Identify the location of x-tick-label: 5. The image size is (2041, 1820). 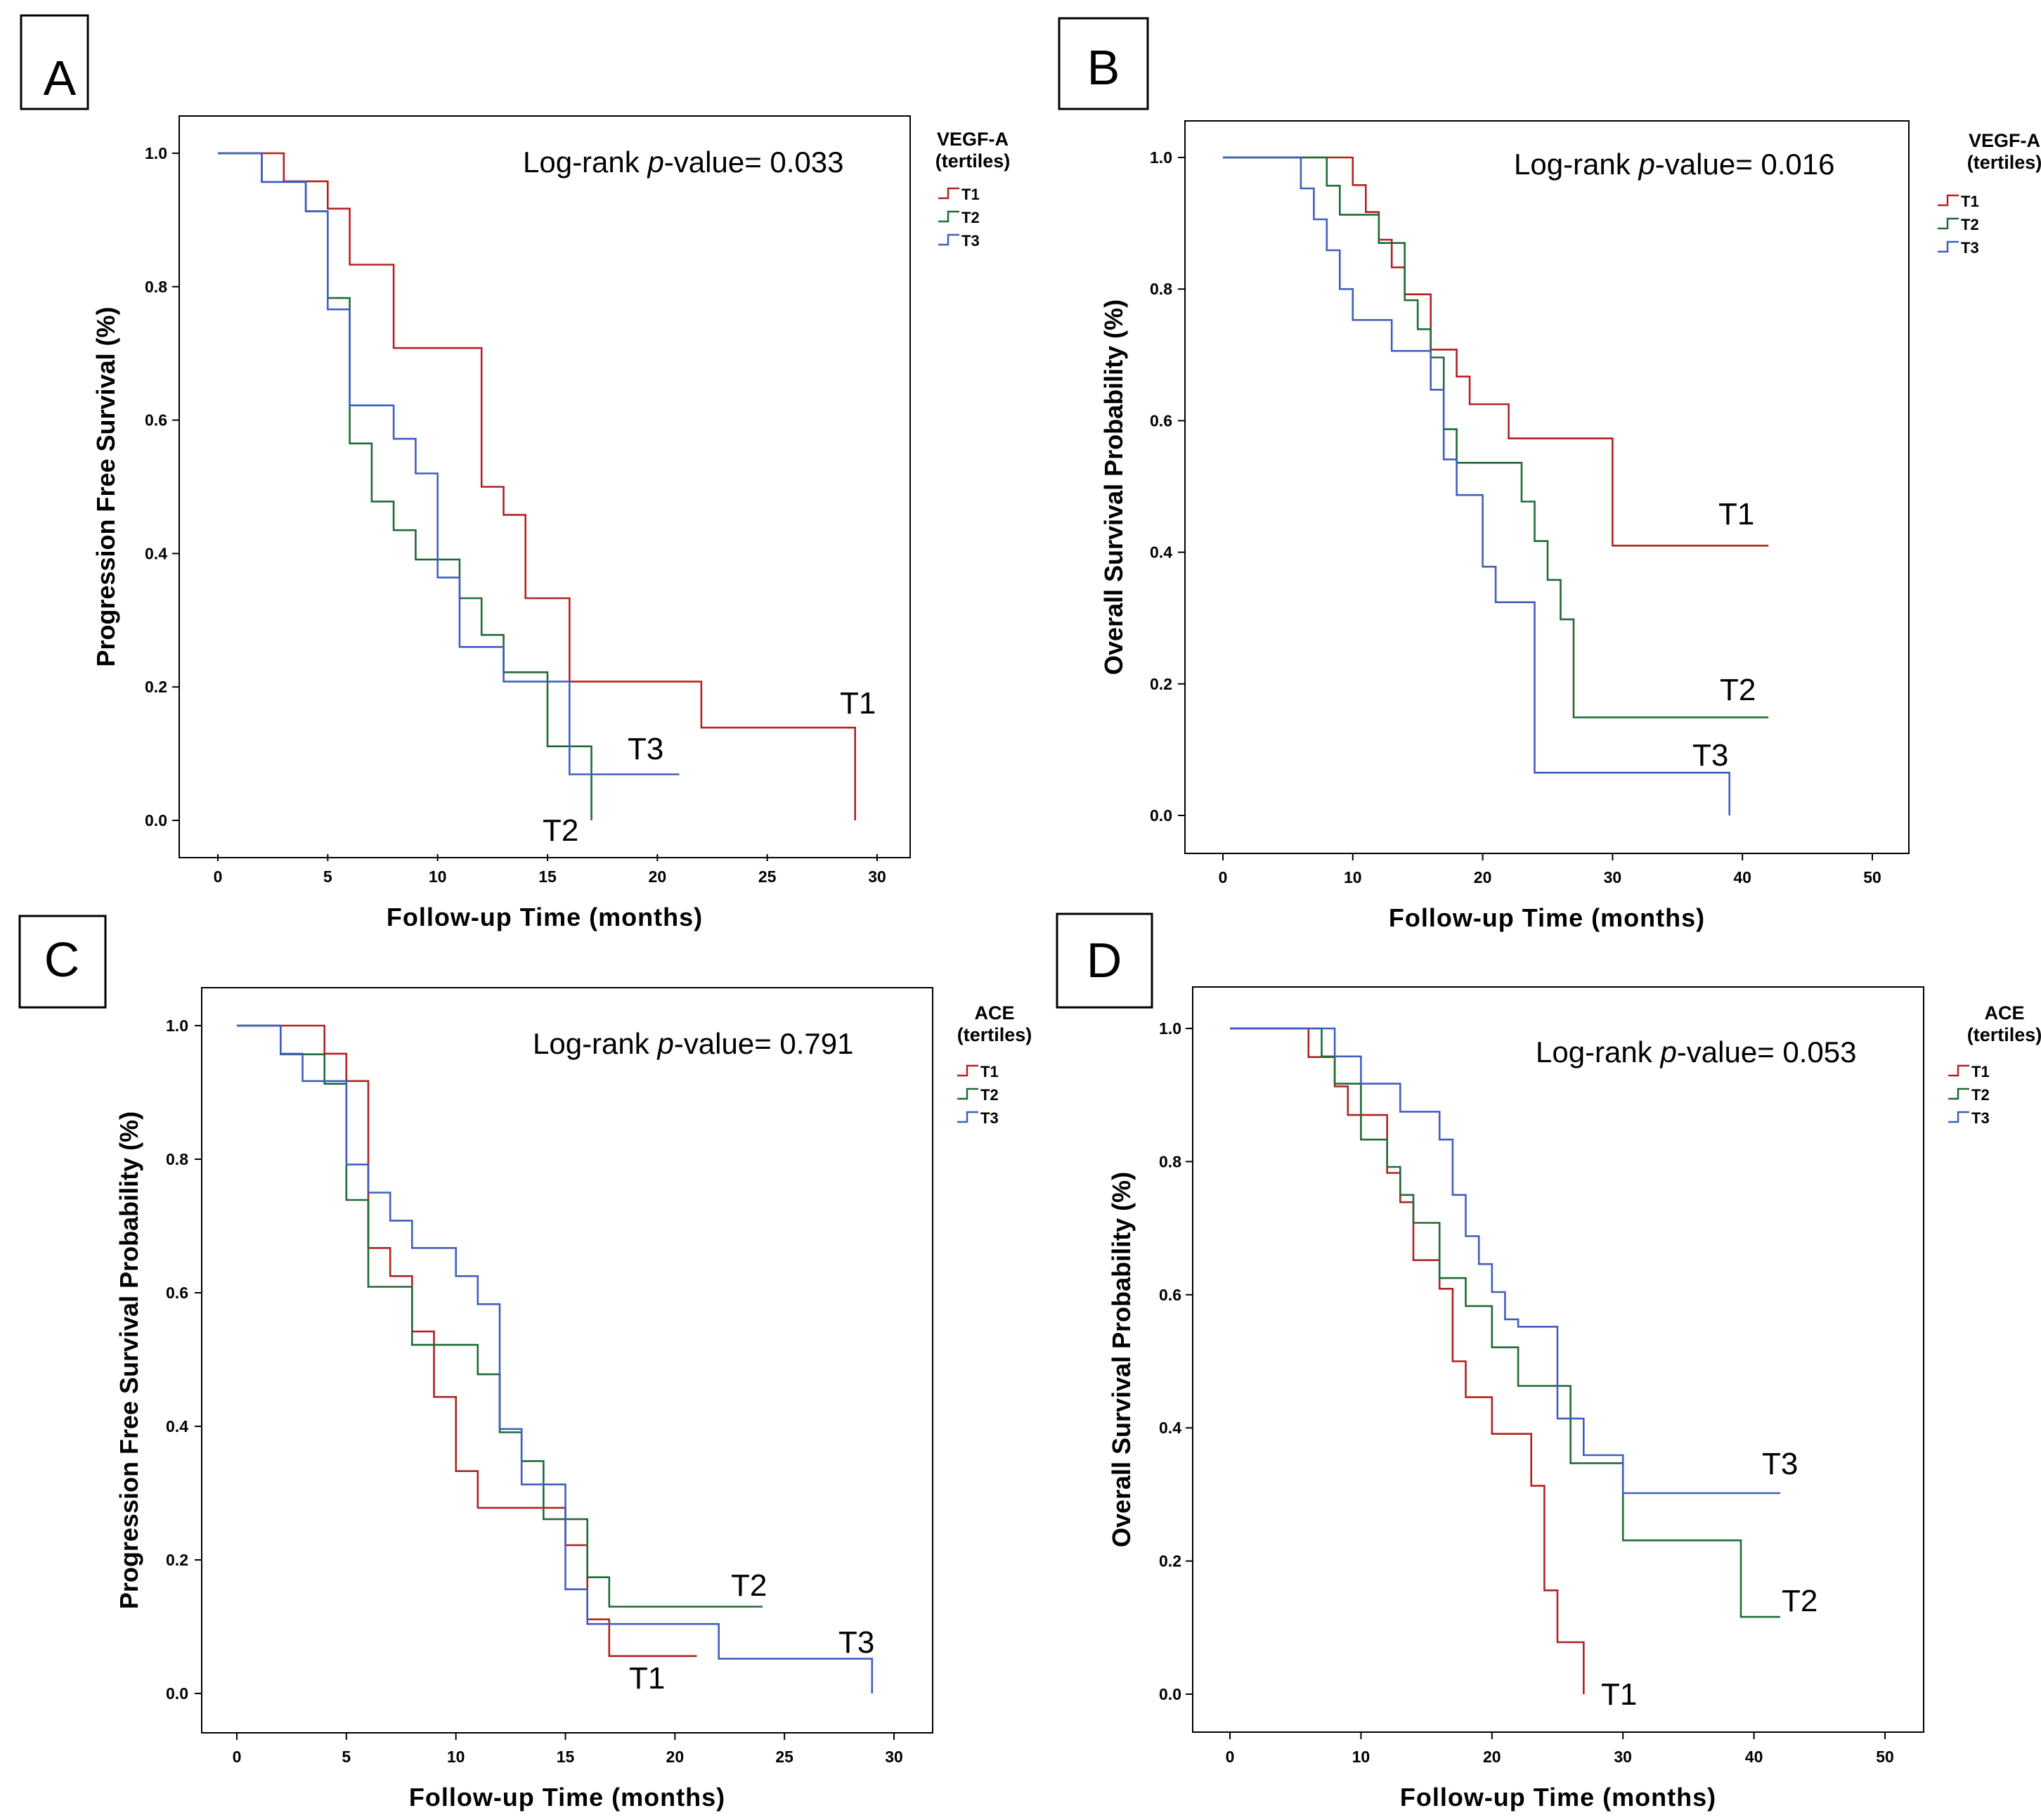
(346, 1757).